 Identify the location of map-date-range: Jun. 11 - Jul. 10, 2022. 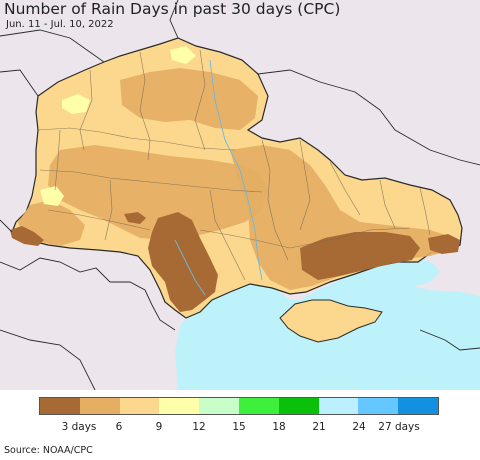
(60, 24).